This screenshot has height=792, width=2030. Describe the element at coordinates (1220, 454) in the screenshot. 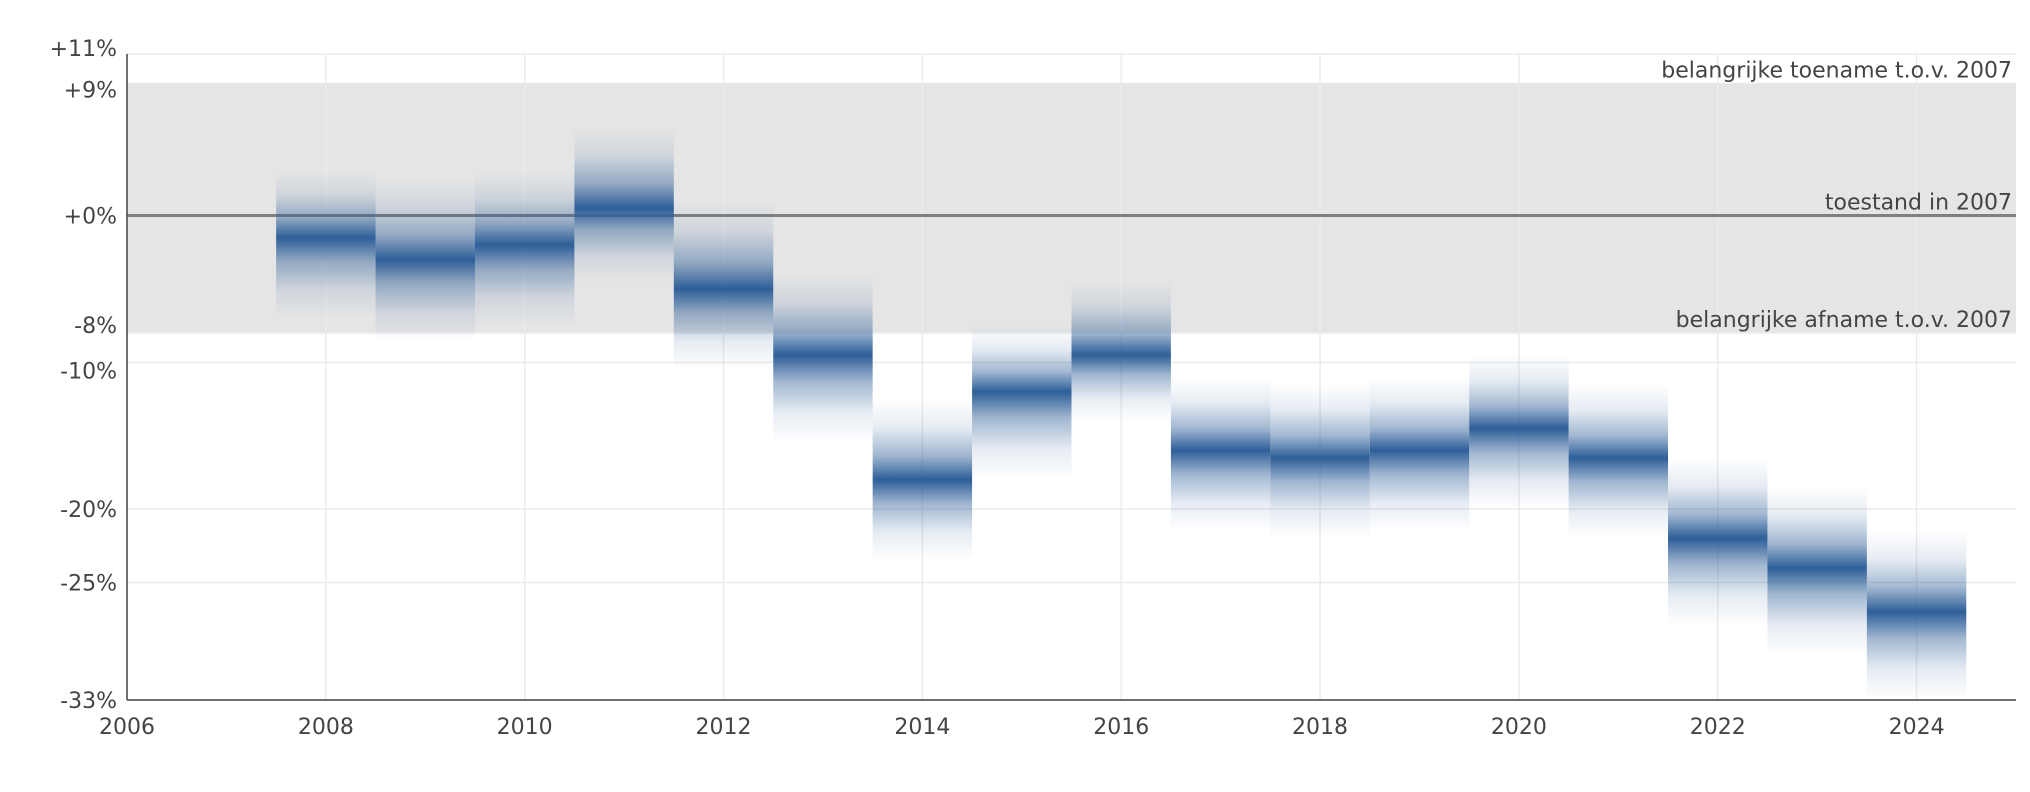

I see `estimate-bar-2017` at that location.